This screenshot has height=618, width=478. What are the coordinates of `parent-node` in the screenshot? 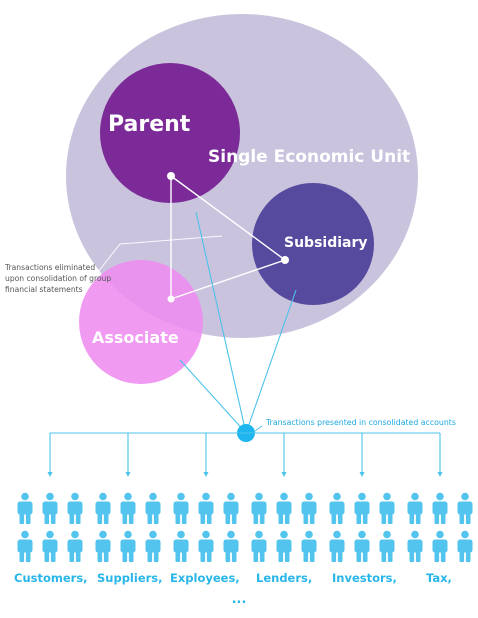 It's located at (171, 176).